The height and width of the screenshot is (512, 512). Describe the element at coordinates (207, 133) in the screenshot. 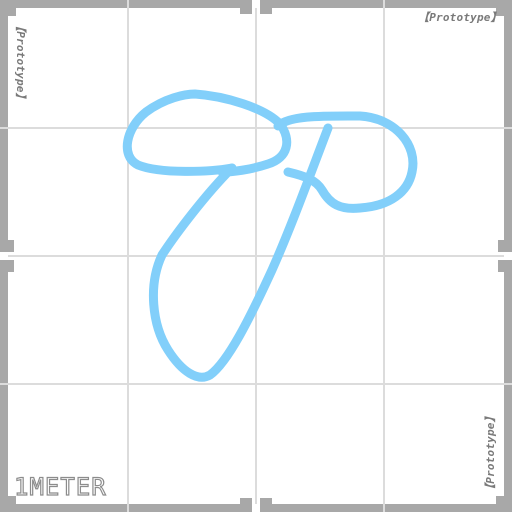

I see `scribble-left-loop` at that location.